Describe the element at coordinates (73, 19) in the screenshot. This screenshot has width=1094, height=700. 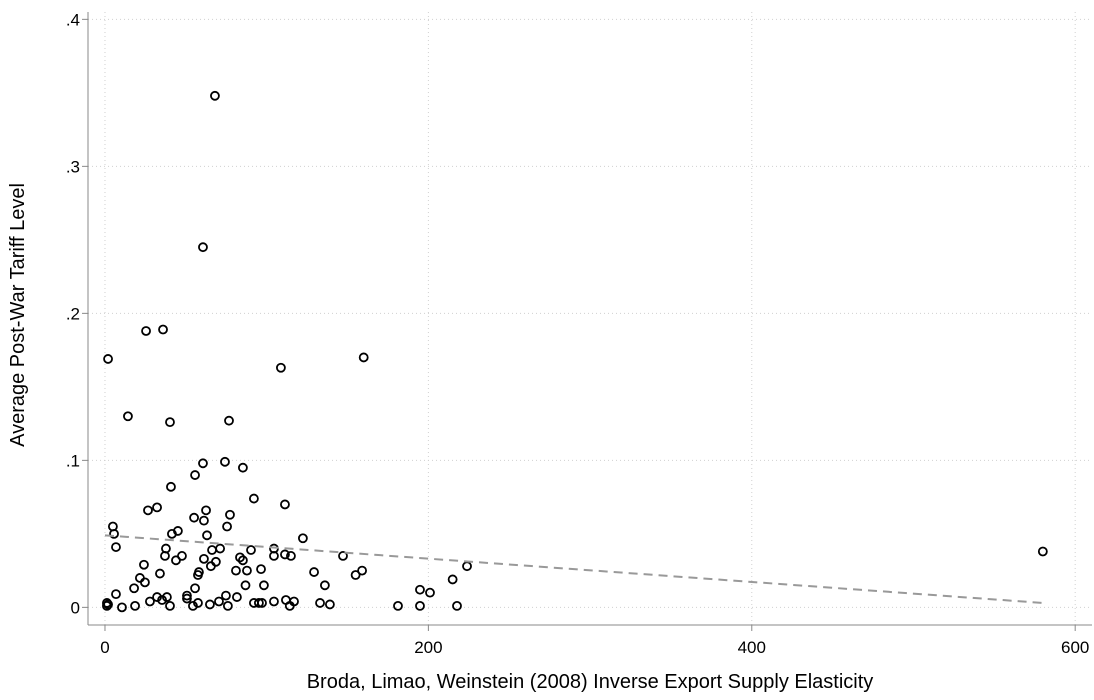
I see `y-tick-label: .4` at that location.